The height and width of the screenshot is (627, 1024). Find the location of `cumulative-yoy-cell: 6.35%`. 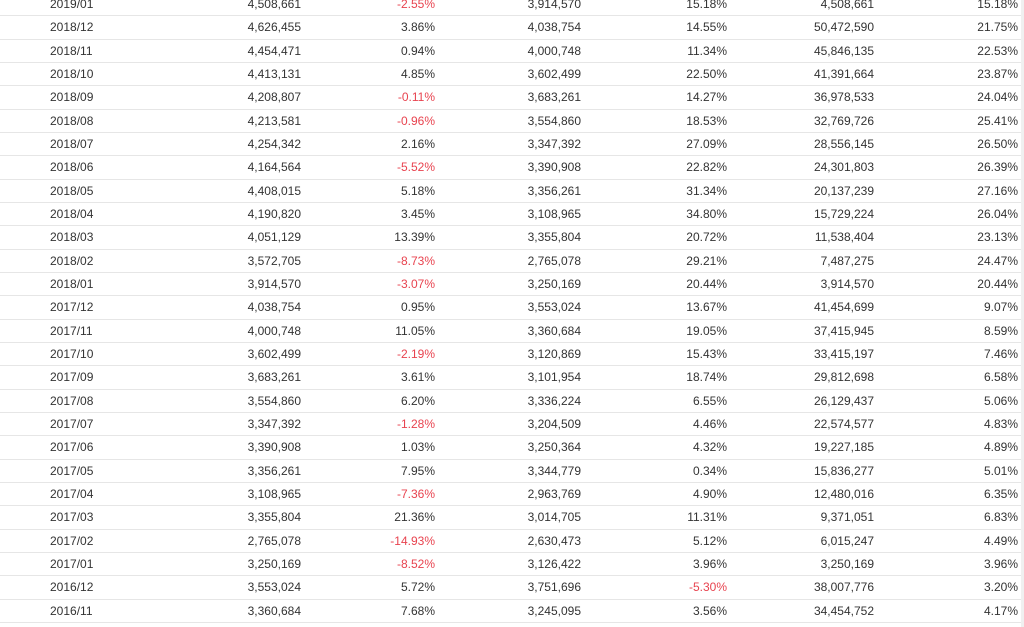

cumulative-yoy-cell: 6.35% is located at coordinates (1000, 493).